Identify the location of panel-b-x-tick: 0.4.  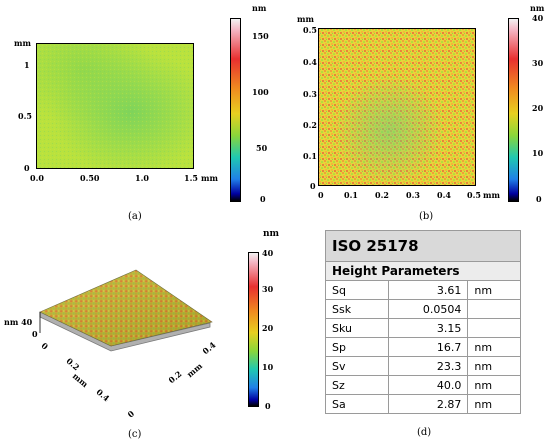
(444, 195).